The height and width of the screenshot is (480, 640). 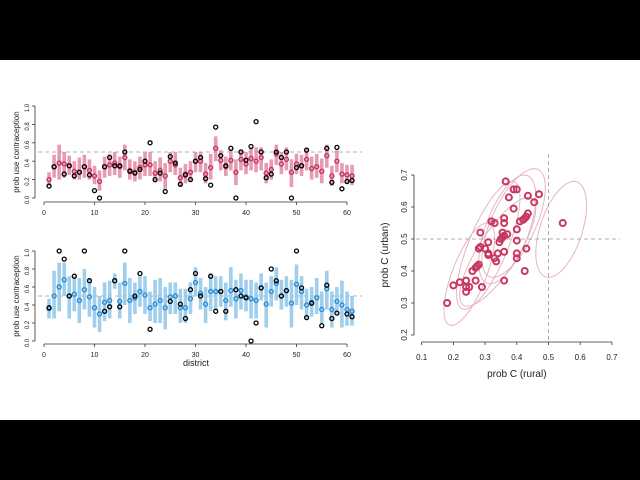 What do you see at coordinates (28, 199) in the screenshot?
I see `y-tick-label: 0.0` at bounding box center [28, 199].